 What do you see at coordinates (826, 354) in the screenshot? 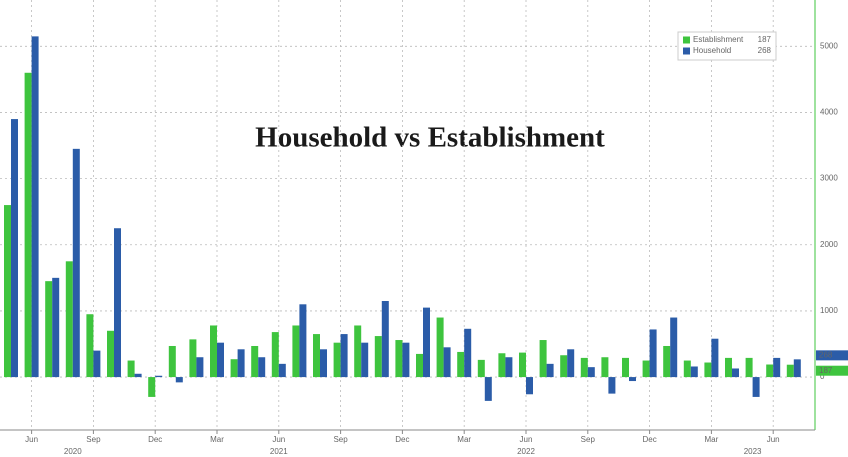
I see `last-value-label: 268` at bounding box center [826, 354].